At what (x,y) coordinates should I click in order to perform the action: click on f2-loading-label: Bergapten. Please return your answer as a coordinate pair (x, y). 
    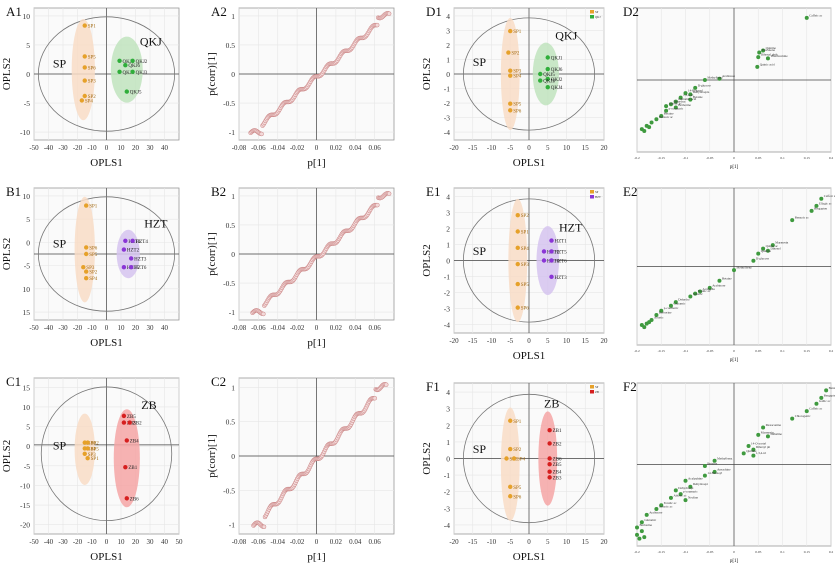
    Looking at the image, I should click on (829, 395).